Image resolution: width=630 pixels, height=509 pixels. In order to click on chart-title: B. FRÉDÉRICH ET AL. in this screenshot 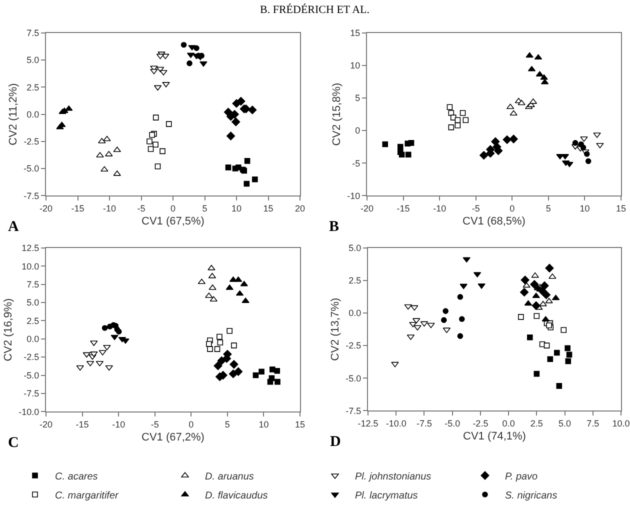, I will do `click(315, 9)`.